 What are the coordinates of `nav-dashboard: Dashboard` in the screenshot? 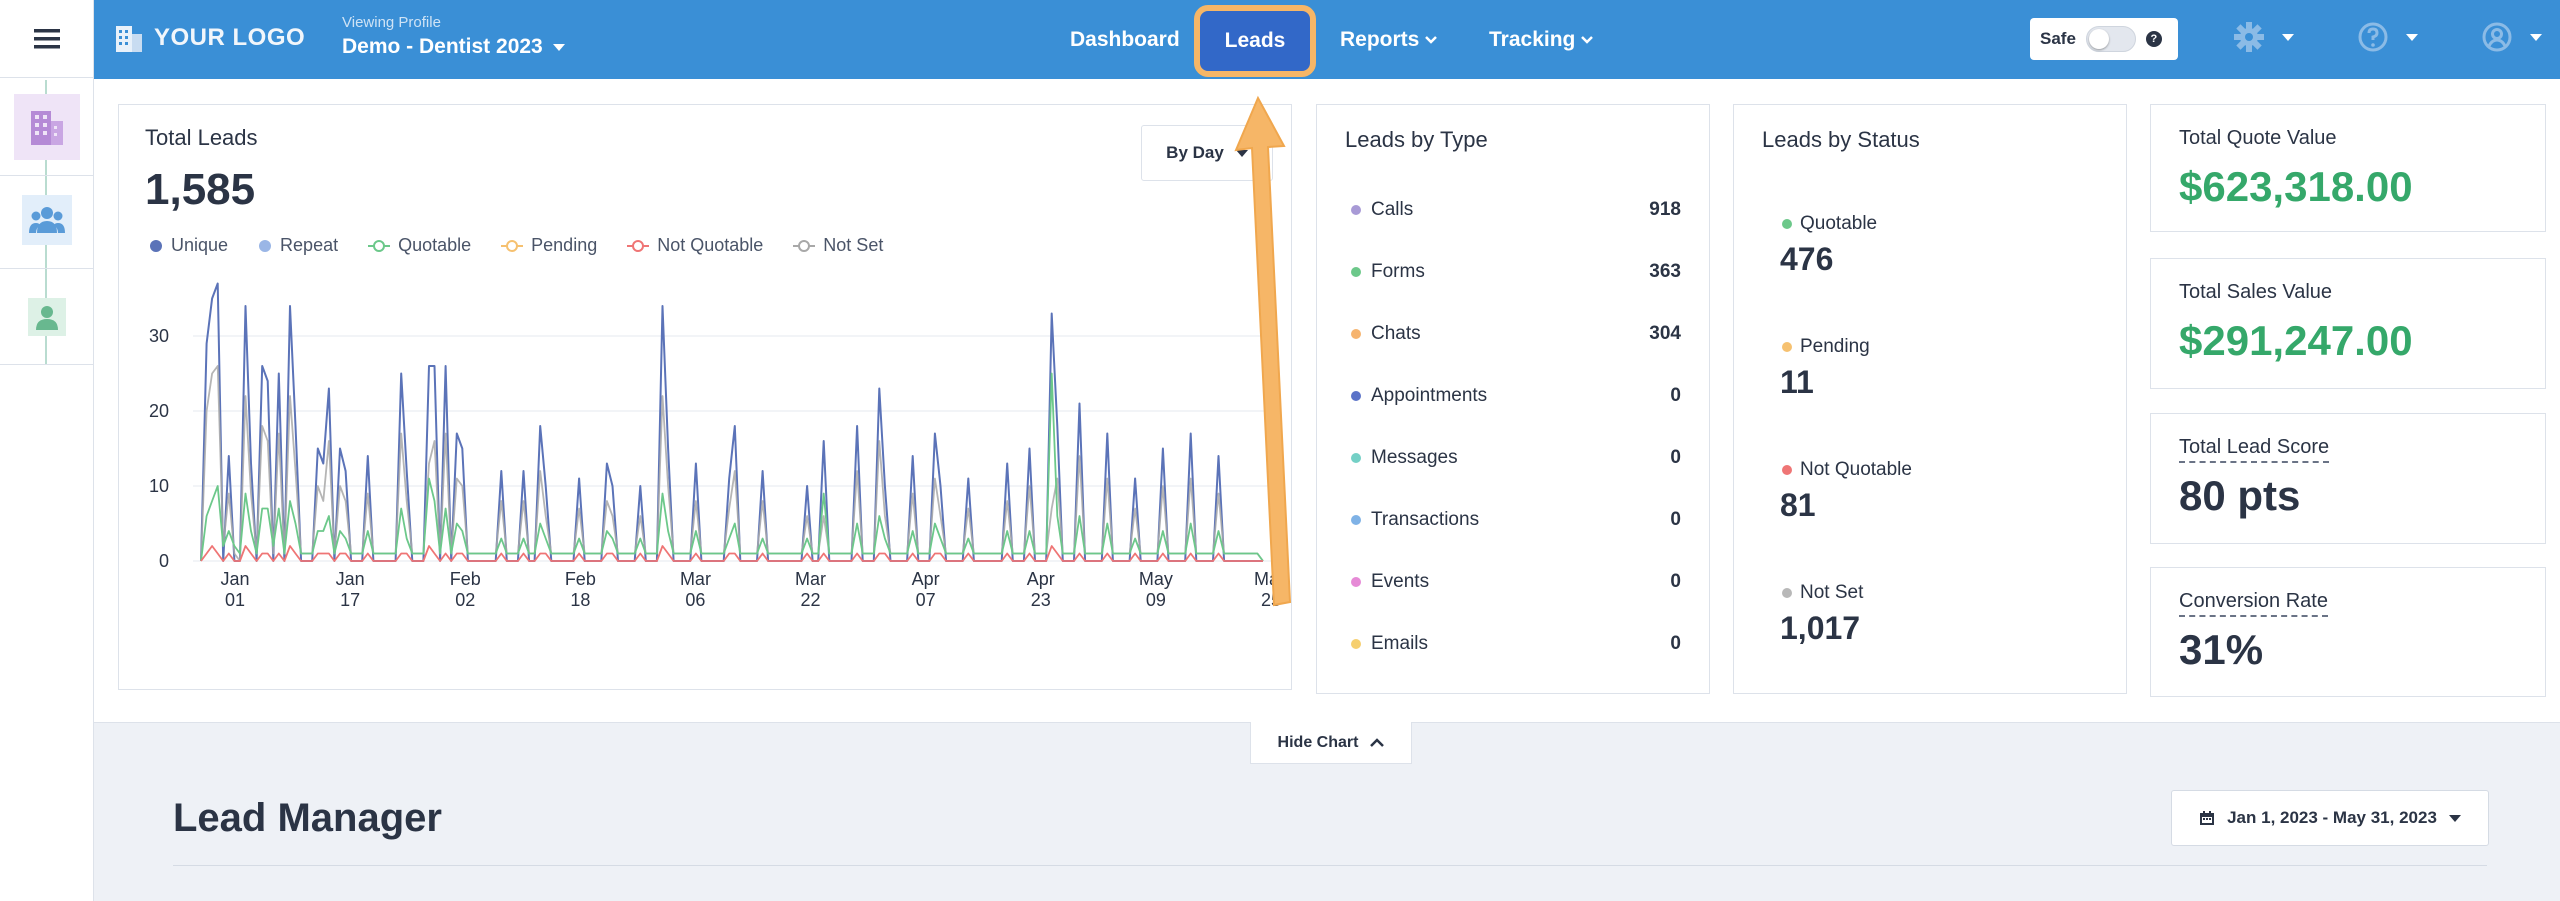 It's located at (1125, 39).